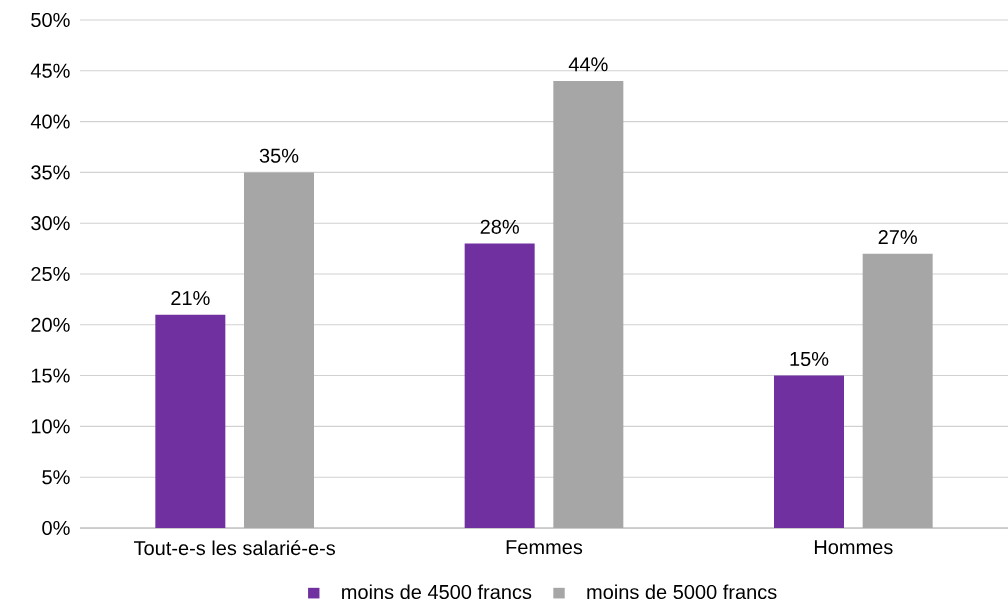 Image resolution: width=1008 pixels, height=616 pixels. What do you see at coordinates (50, 20) in the screenshot?
I see `y-tick-label: 50%` at bounding box center [50, 20].